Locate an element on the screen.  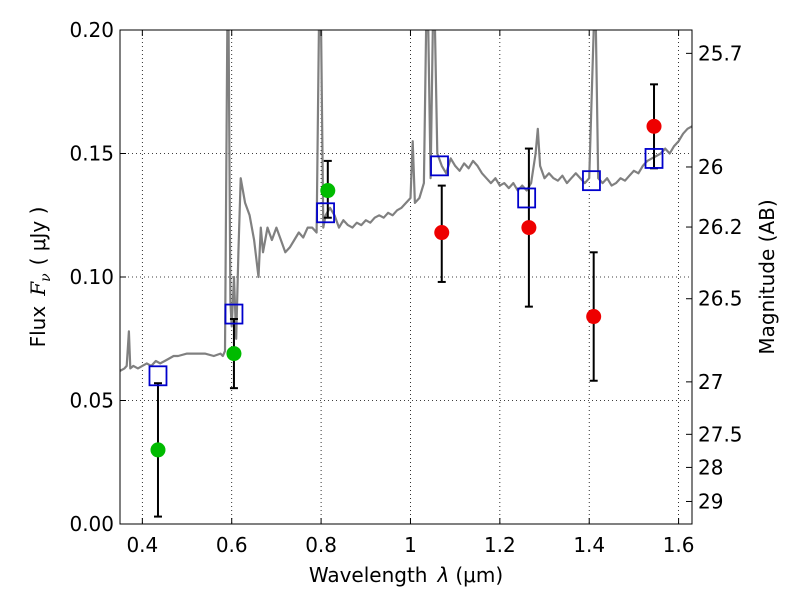
x-tick-label: 0.4 is located at coordinates (142, 545).